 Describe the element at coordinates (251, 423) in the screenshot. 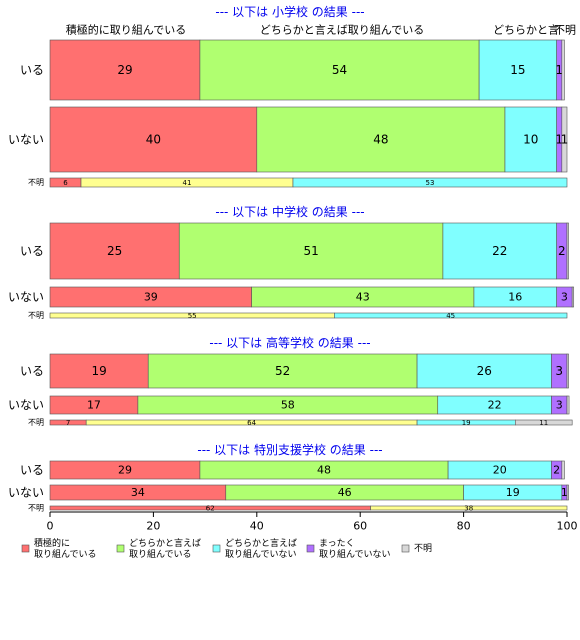

I see `data-label: 64` at that location.